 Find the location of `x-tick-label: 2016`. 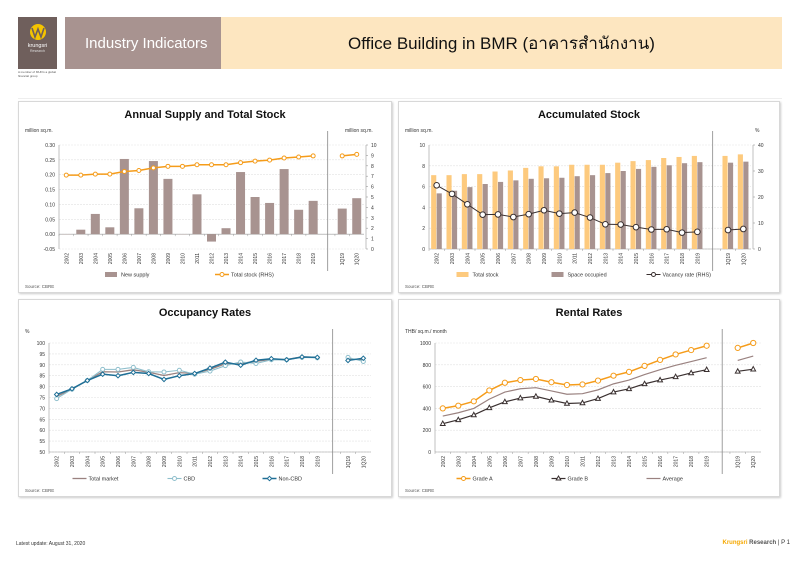

x-tick-label: 2016 is located at coordinates (661, 461).